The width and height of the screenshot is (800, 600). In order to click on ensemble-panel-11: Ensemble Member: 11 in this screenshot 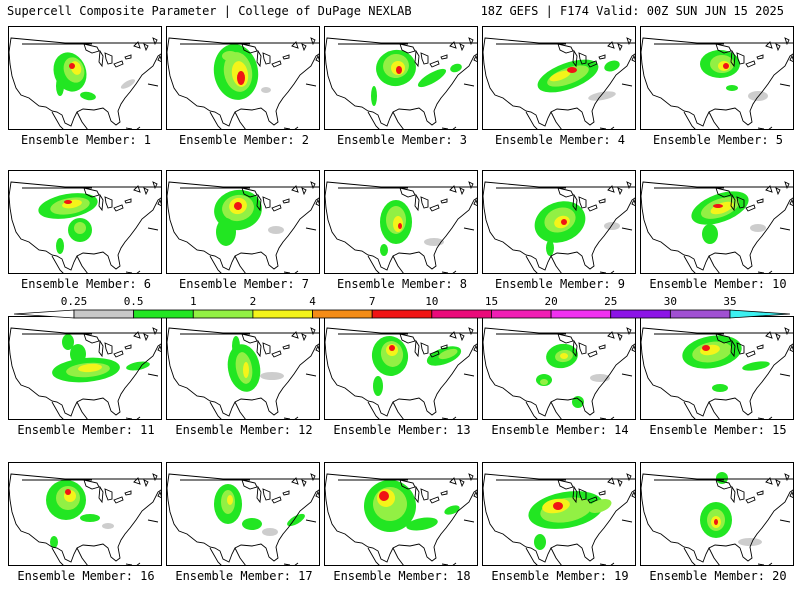, I will do `click(85, 382)`.